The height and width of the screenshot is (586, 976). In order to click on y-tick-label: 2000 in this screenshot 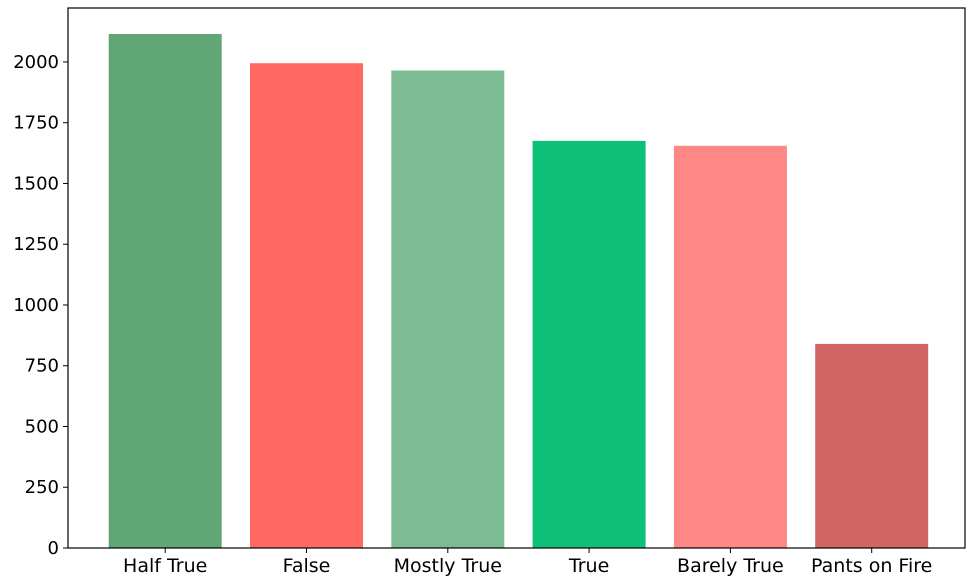, I will do `click(36, 62)`.